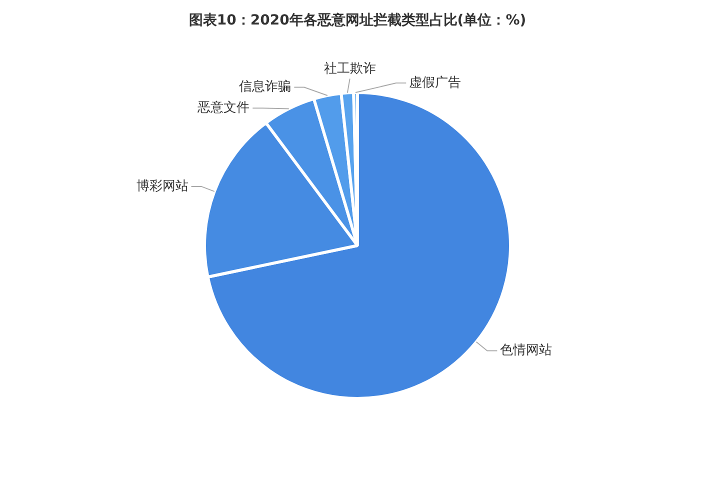  Describe the element at coordinates (265, 87) in the screenshot. I see `slice-label: 信息诈骗` at that location.